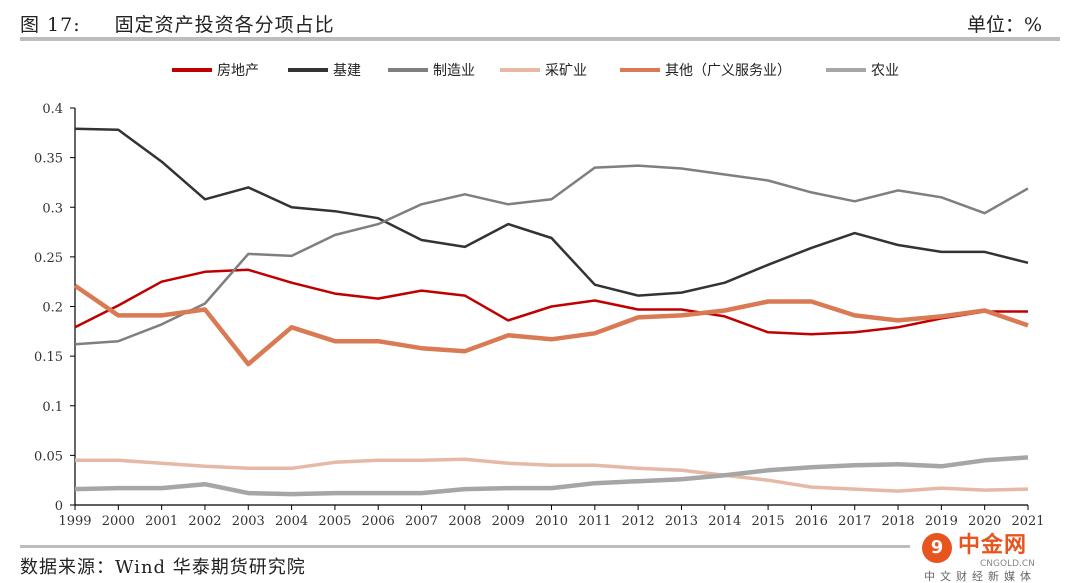 Image resolution: width=1080 pixels, height=583 pixels. What do you see at coordinates (1004, 25) in the screenshot?
I see `unit-label: 单位：%` at bounding box center [1004, 25].